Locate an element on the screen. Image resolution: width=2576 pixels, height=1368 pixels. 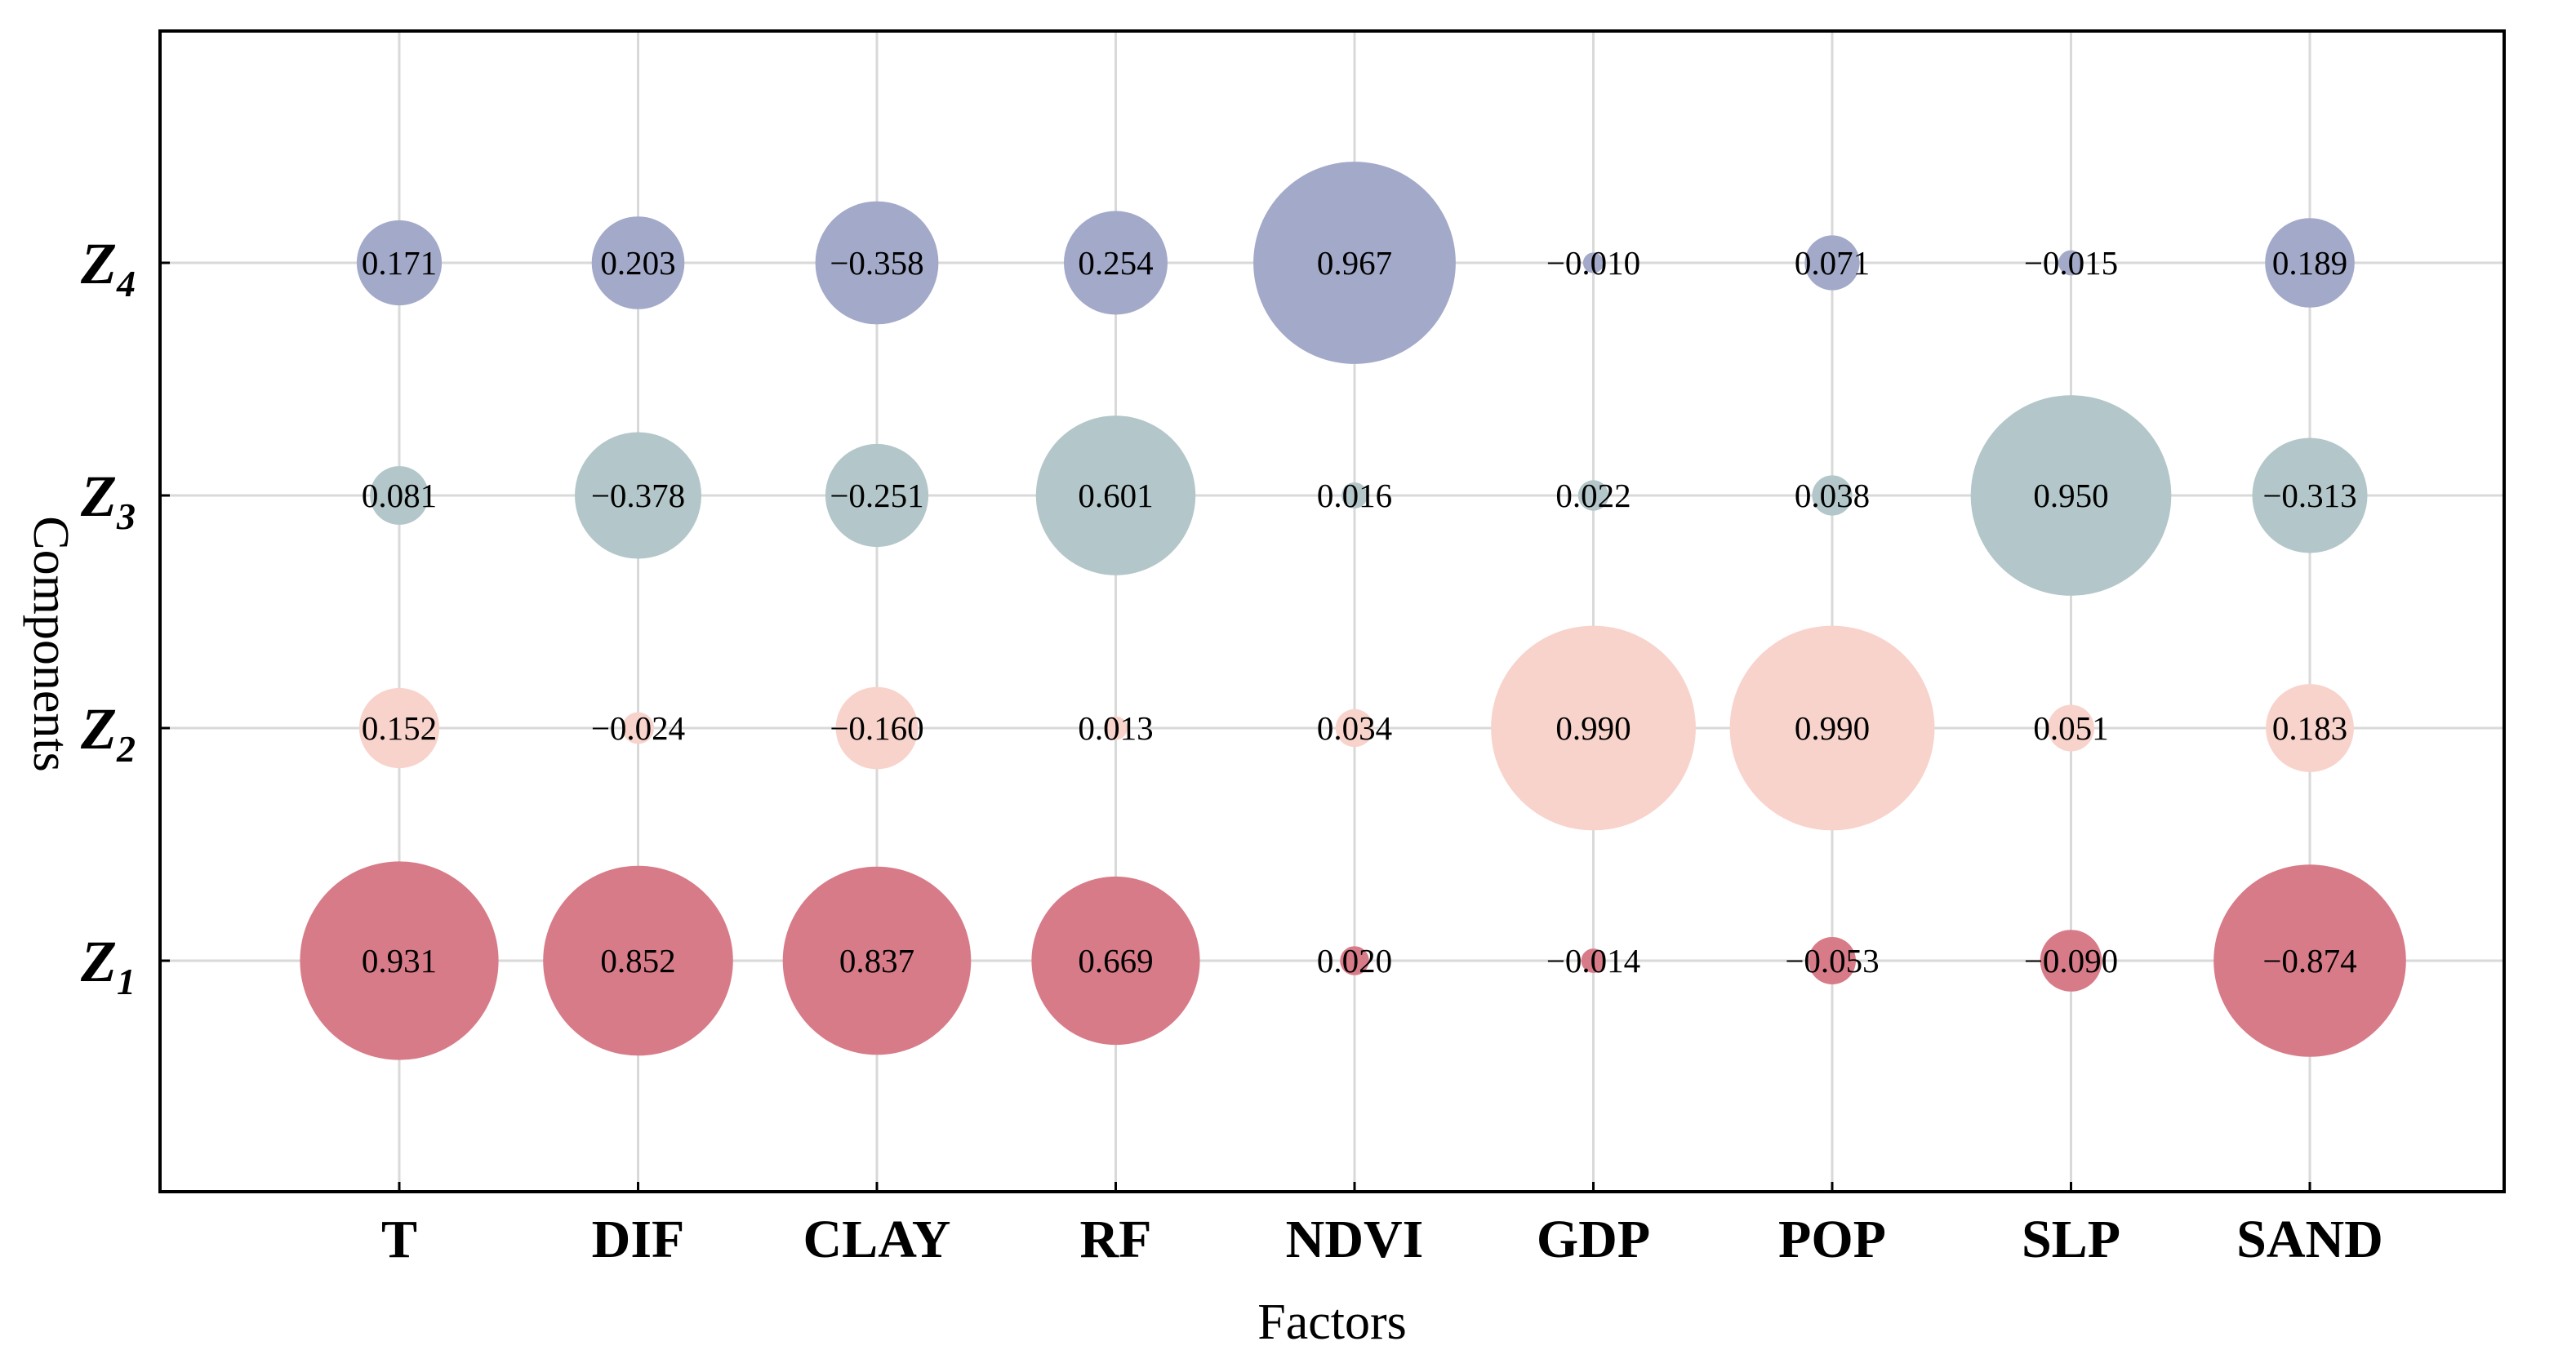
bubble-z4-clay is located at coordinates (877, 263).